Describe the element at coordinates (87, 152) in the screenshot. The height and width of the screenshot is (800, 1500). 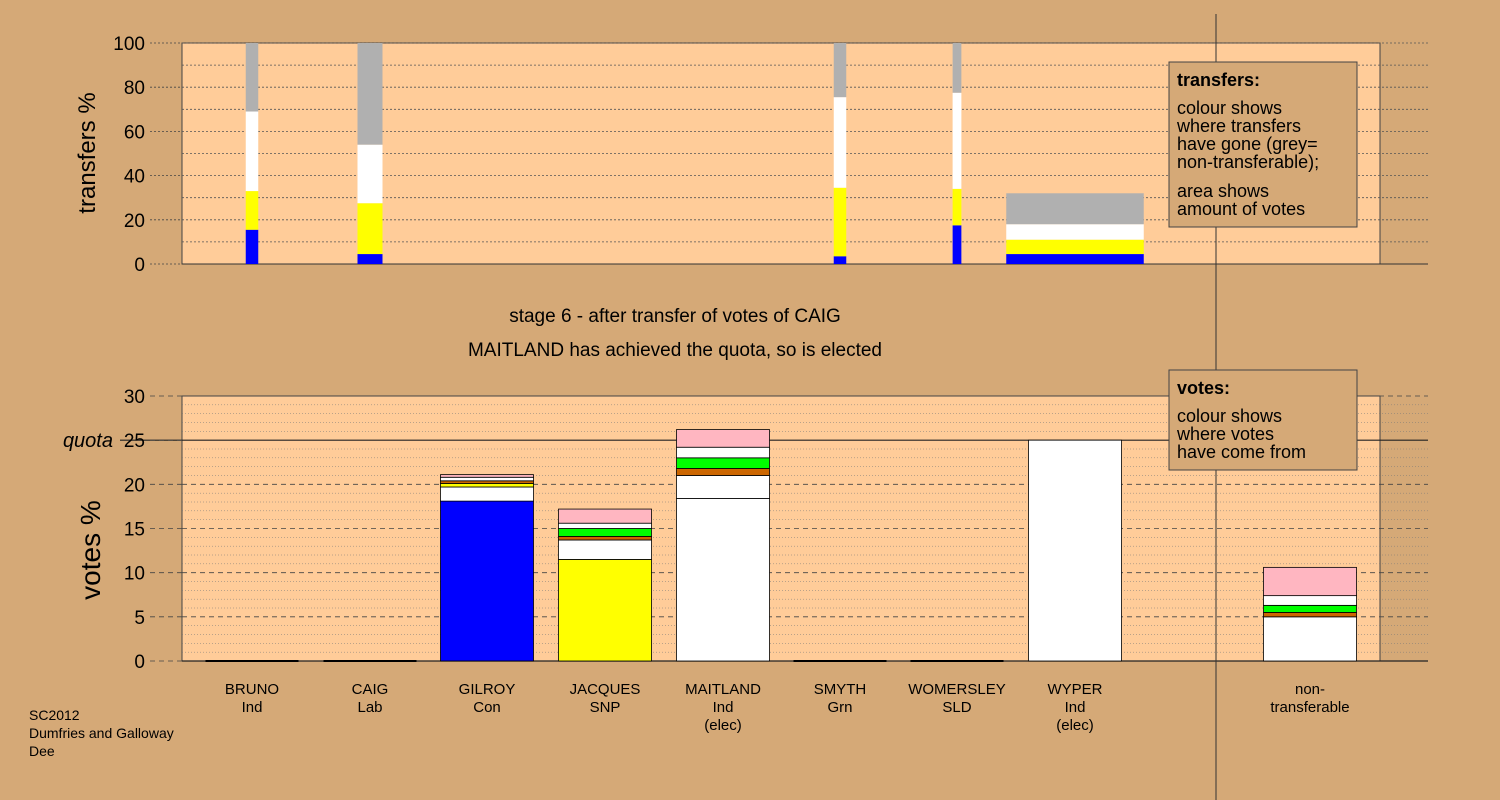
I see `transfers-y-axis-label: transfers %` at that location.